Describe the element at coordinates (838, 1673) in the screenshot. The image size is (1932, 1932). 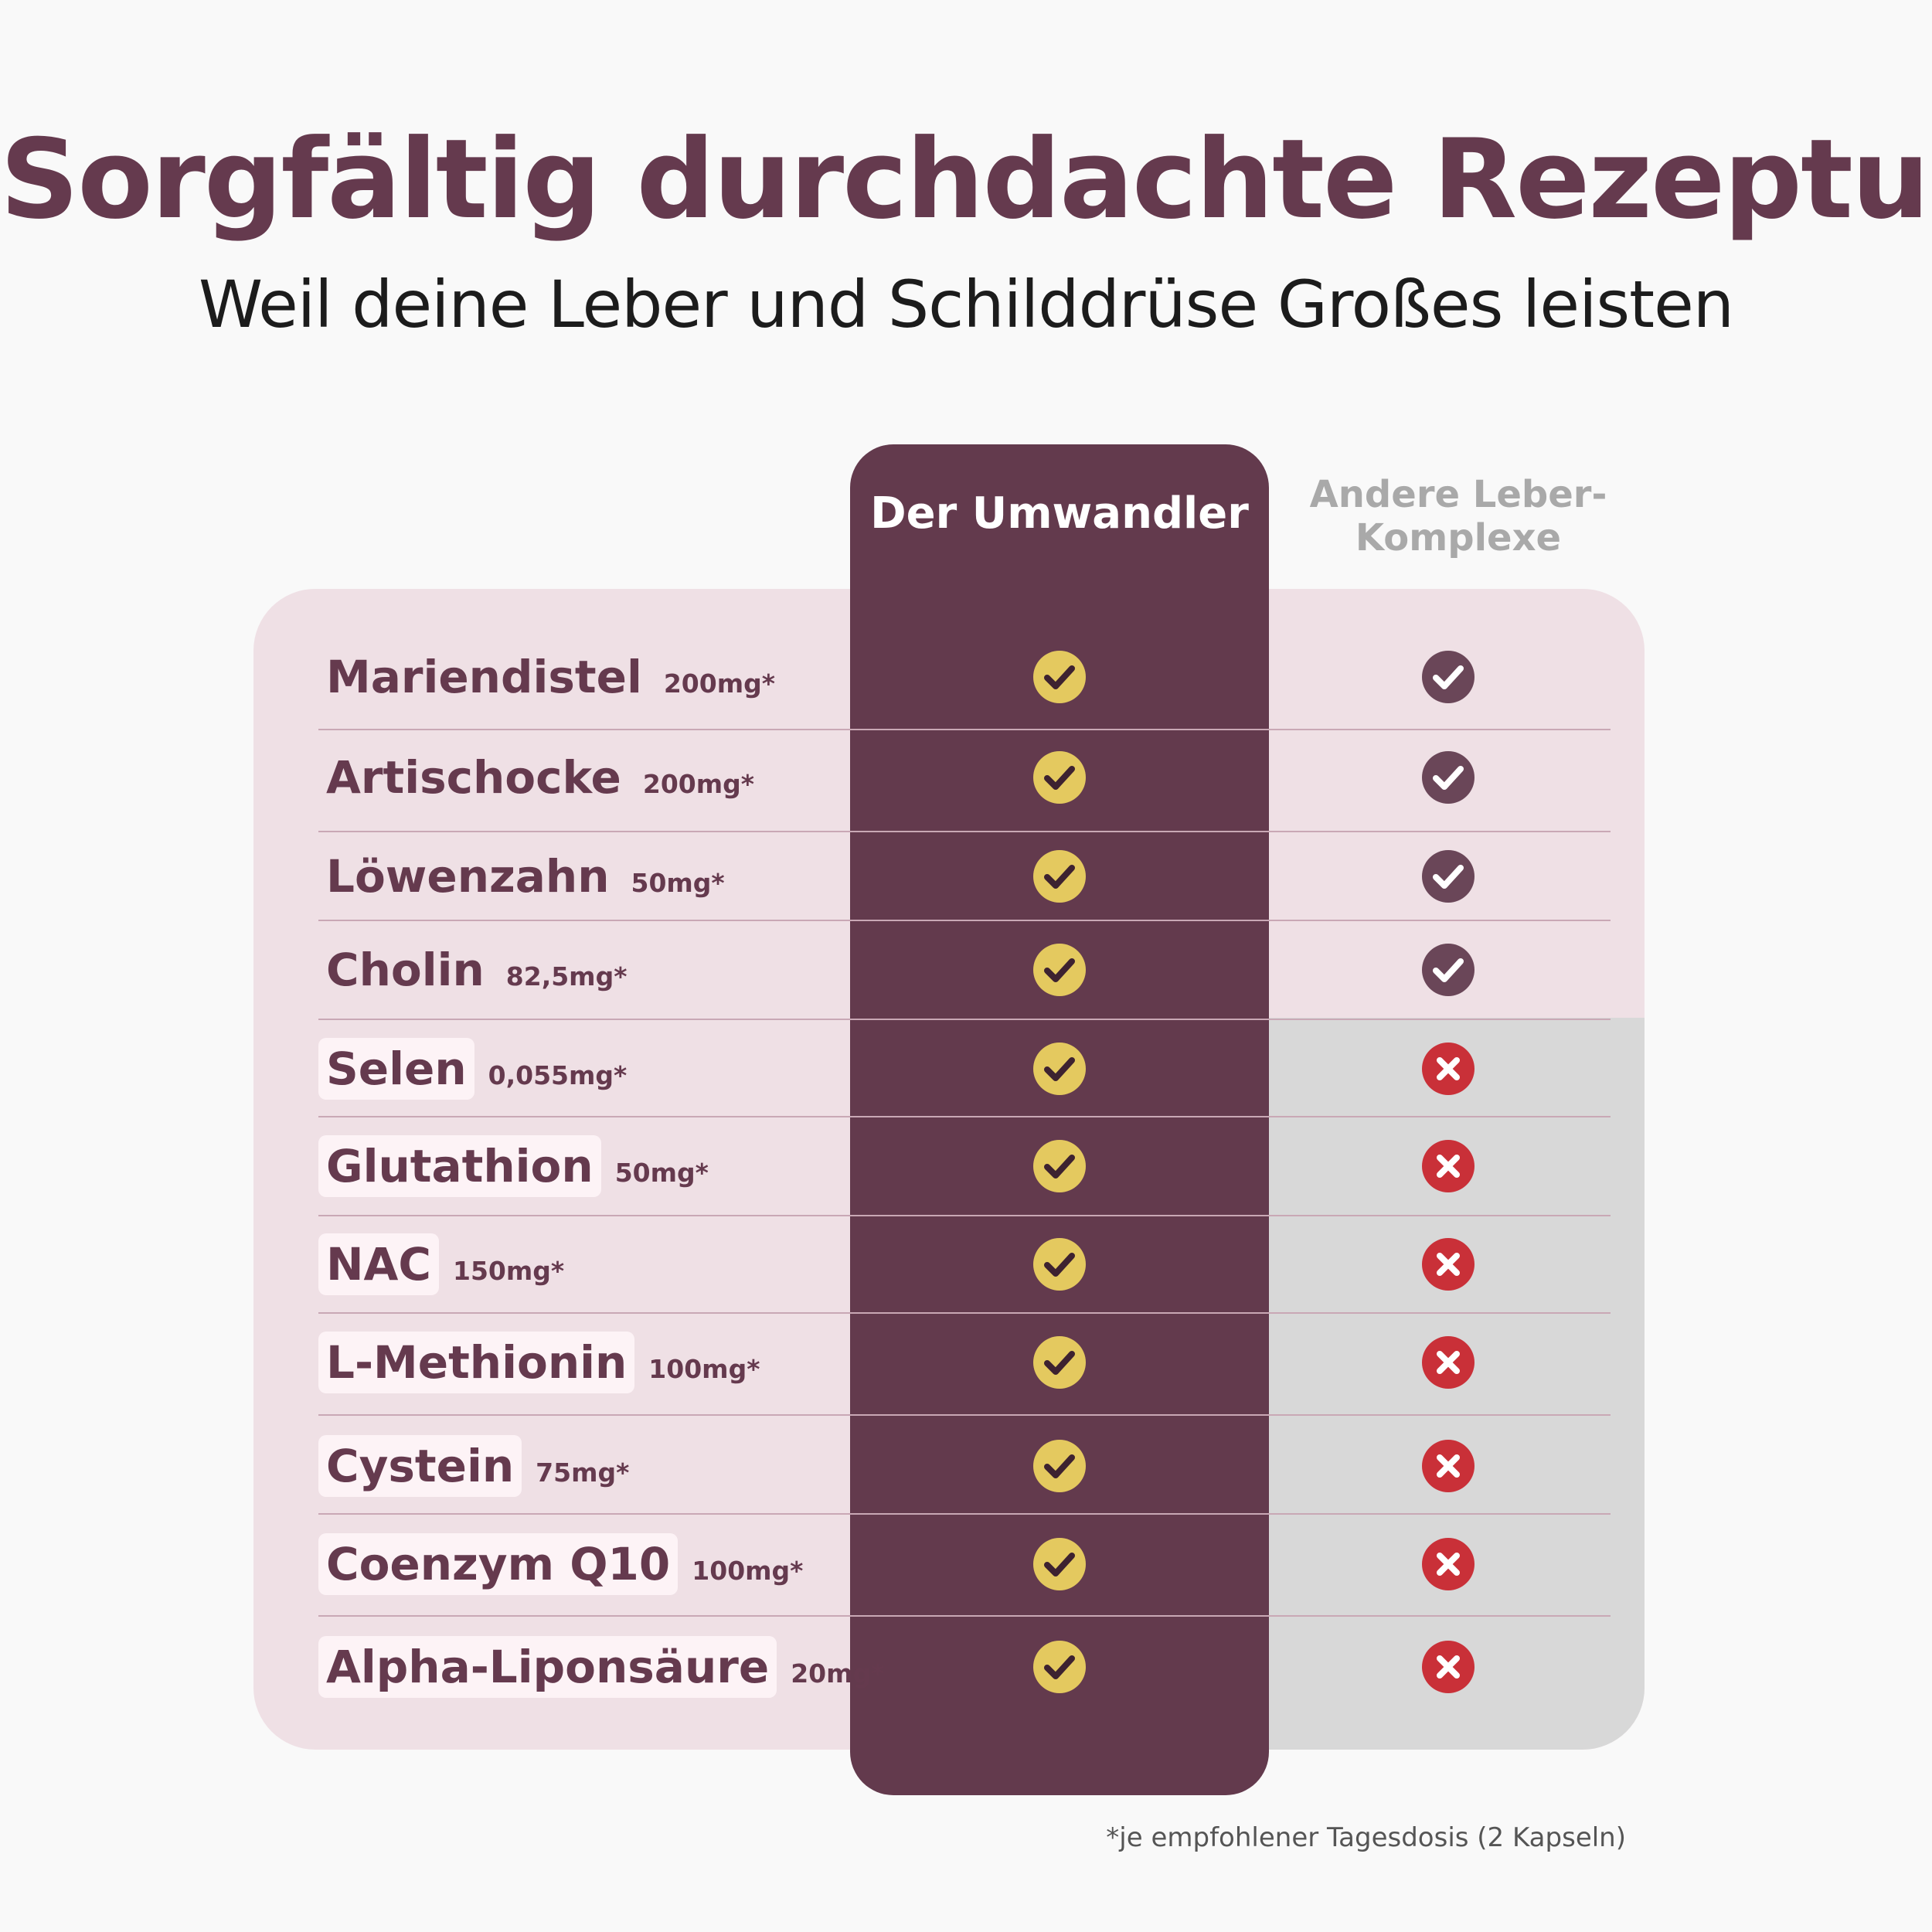
I see `ingredient-dose: 20mg*` at that location.